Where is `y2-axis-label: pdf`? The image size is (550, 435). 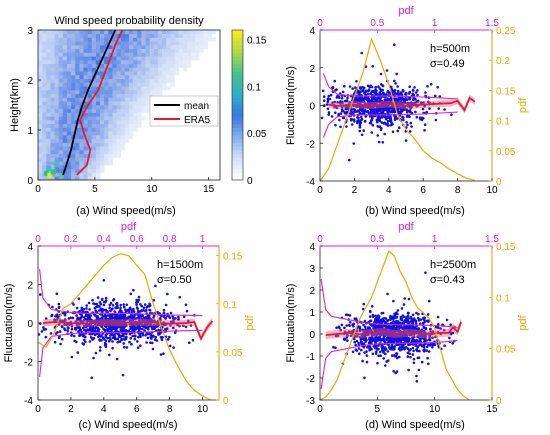 y2-axis-label: pdf is located at coordinates (250, 322).